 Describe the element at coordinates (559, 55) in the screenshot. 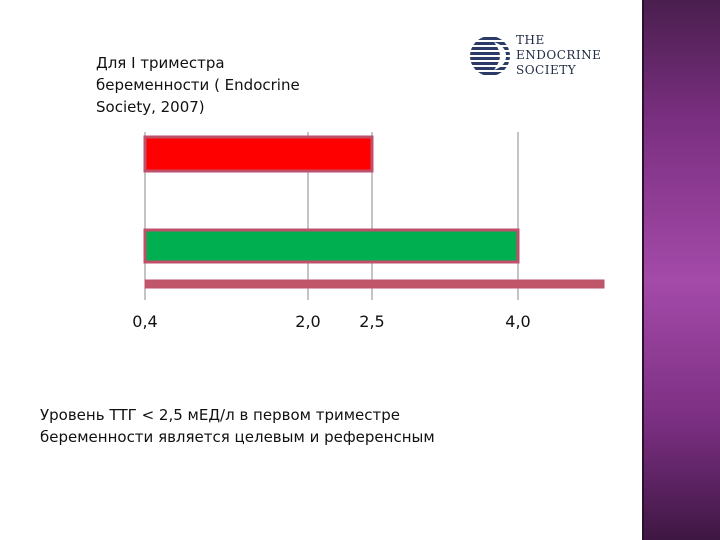

I see `logo-text-endocrine: ENDOCRINE` at that location.